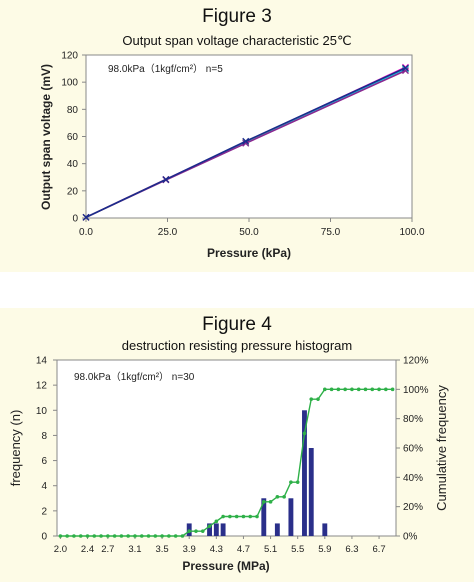  Describe the element at coordinates (237, 324) in the screenshot. I see `figure-4-label: Figure 4` at that location.